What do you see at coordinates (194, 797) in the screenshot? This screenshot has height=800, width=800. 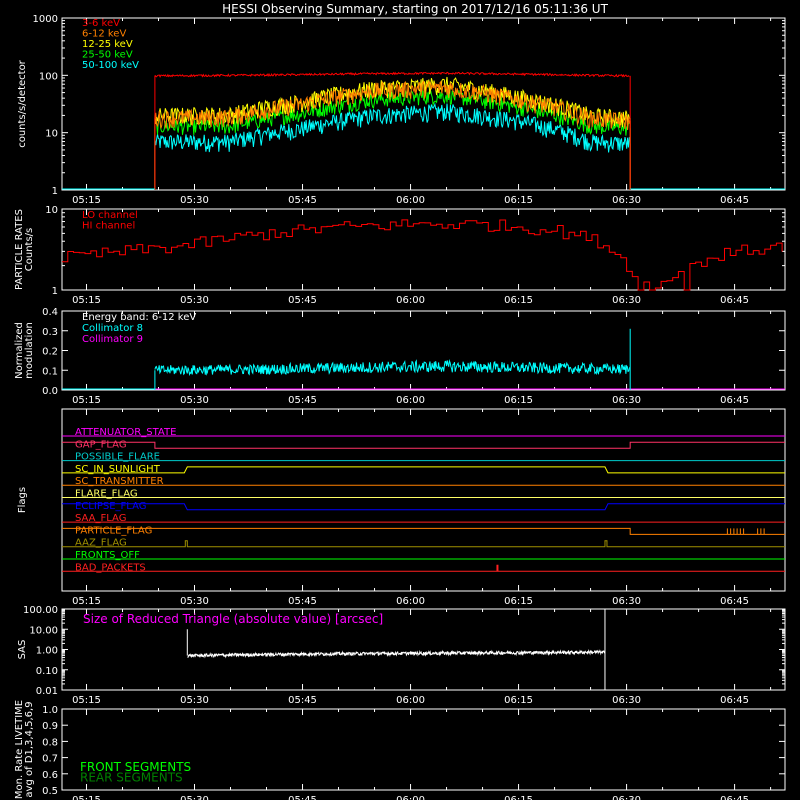 I see `livetime-x-tick-label: 05:30` at bounding box center [194, 797].